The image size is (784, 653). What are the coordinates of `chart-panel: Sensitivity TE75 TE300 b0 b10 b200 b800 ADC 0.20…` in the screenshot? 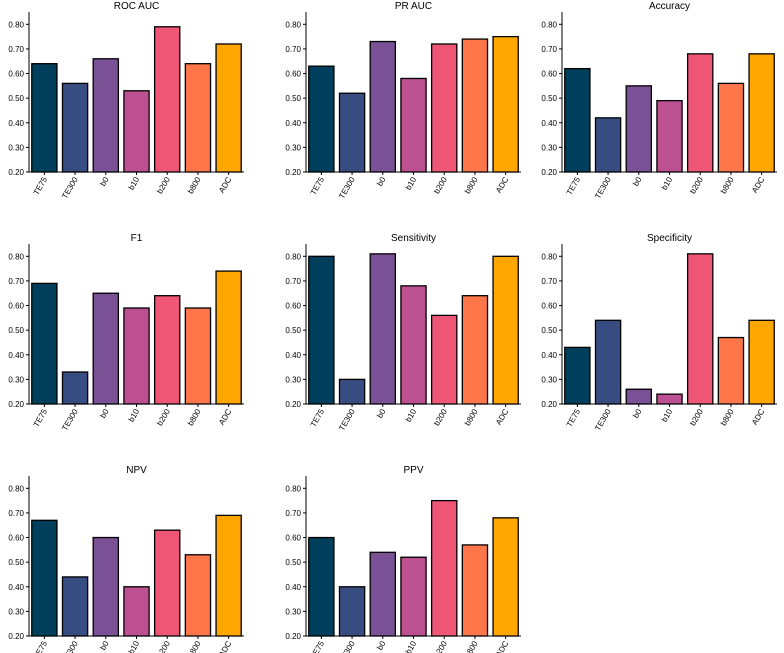 It's located at (403, 332).